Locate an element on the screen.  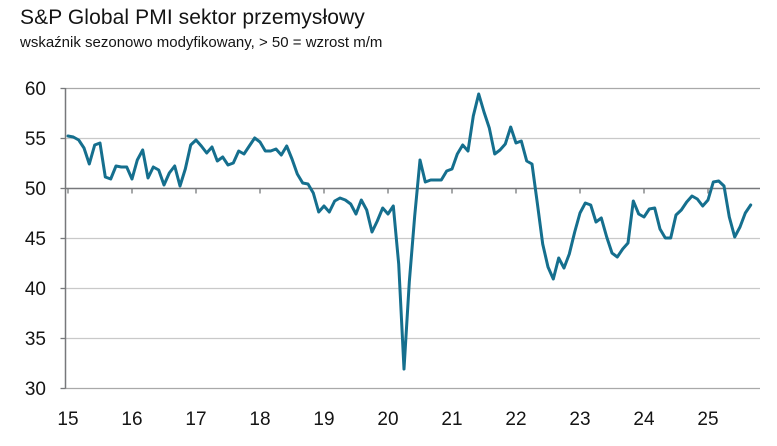
y-tick-label: 45 is located at coordinates (35, 239).